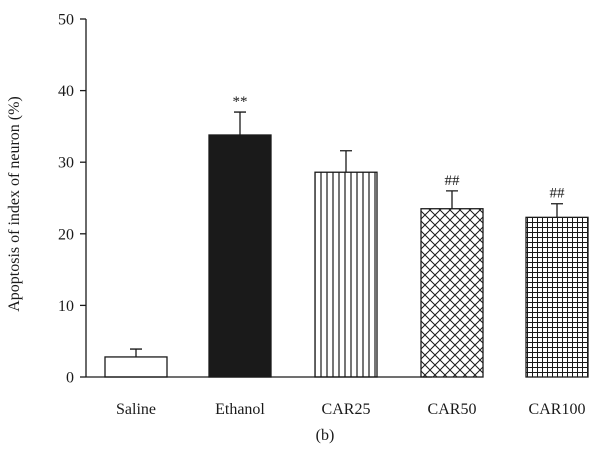  What do you see at coordinates (336, 397) in the screenshot?
I see `x-axis: Saline Ethanol CAR25 CAR50 CAR100` at bounding box center [336, 397].